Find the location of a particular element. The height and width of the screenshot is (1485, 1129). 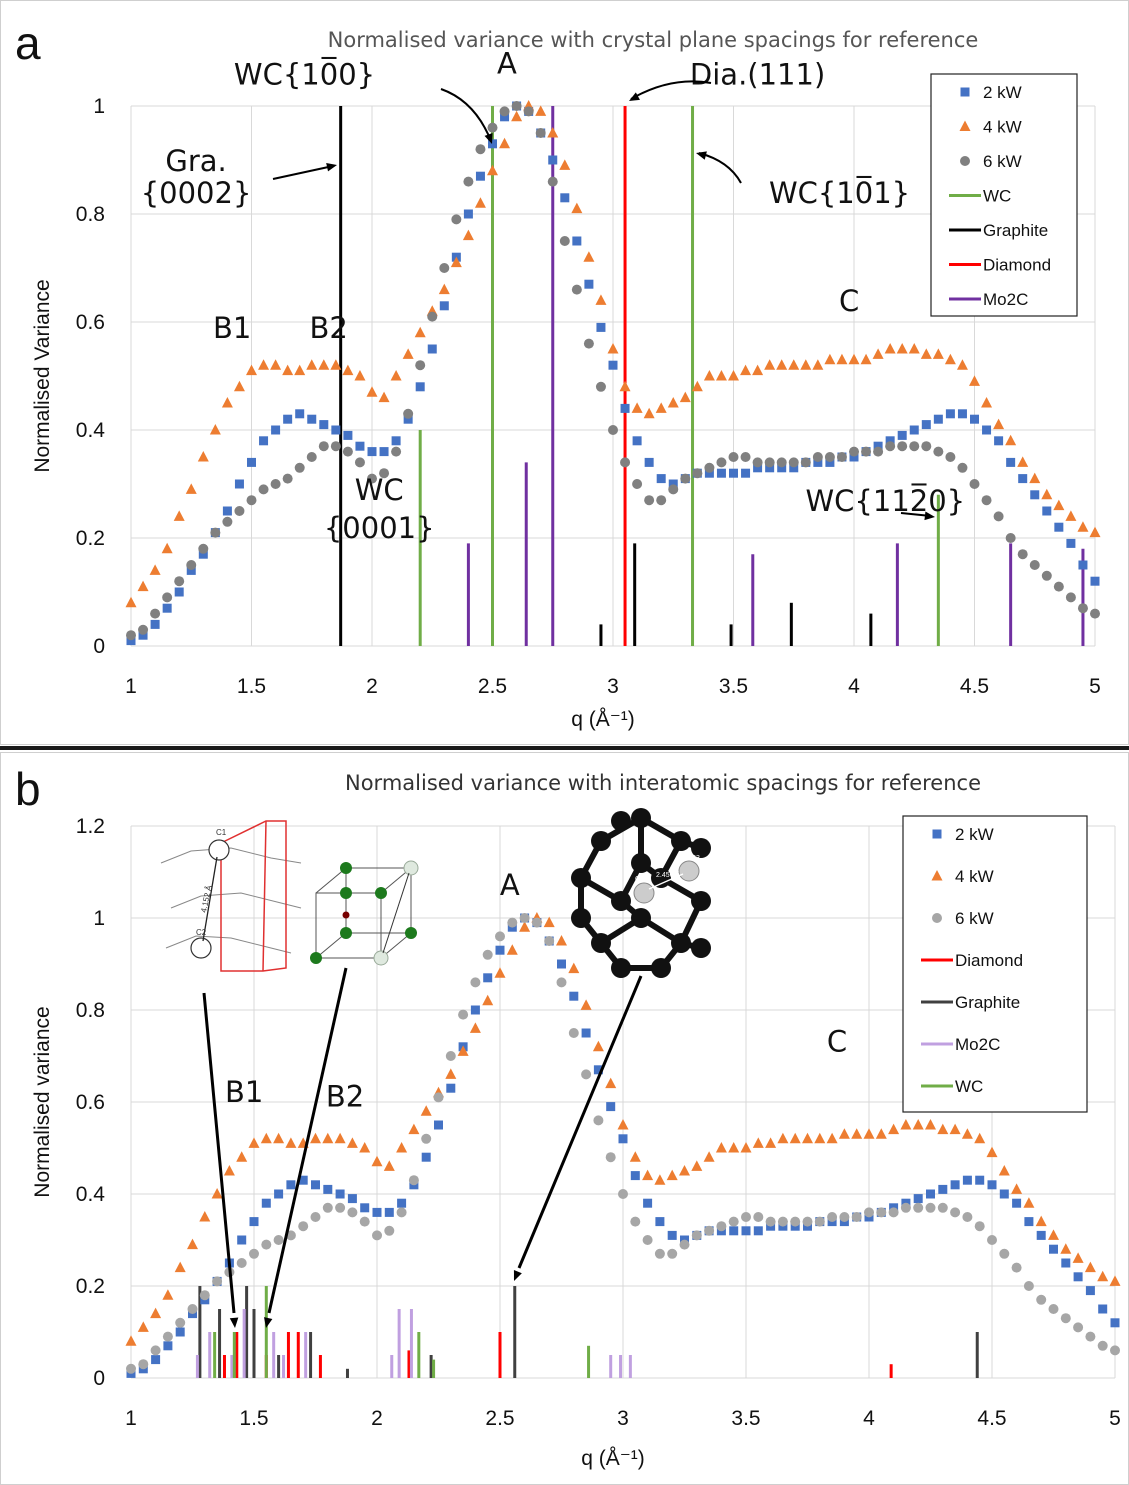

annotation-label: WC is located at coordinates (379, 490).